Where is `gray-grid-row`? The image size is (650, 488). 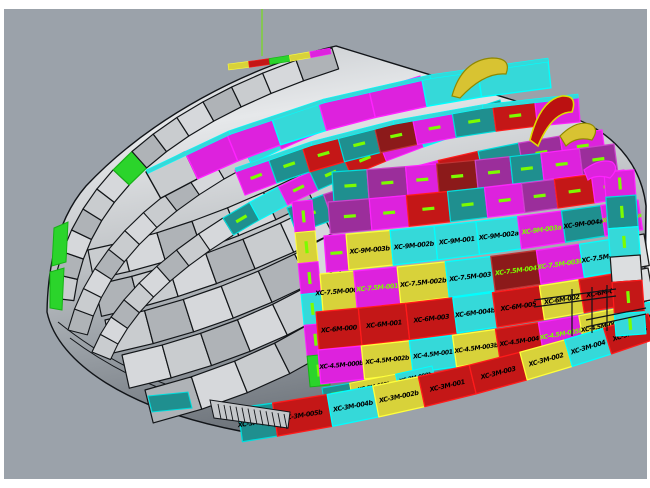 gray-grid-row is located at coordinates (239, 328).